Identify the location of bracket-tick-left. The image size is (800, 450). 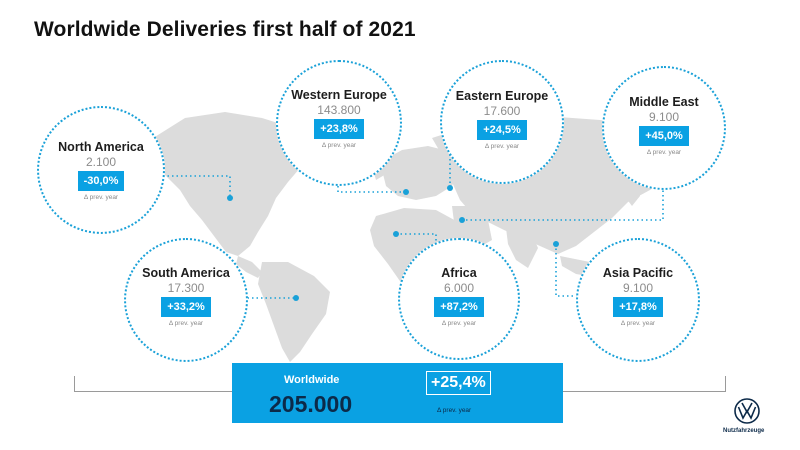
(74, 384).